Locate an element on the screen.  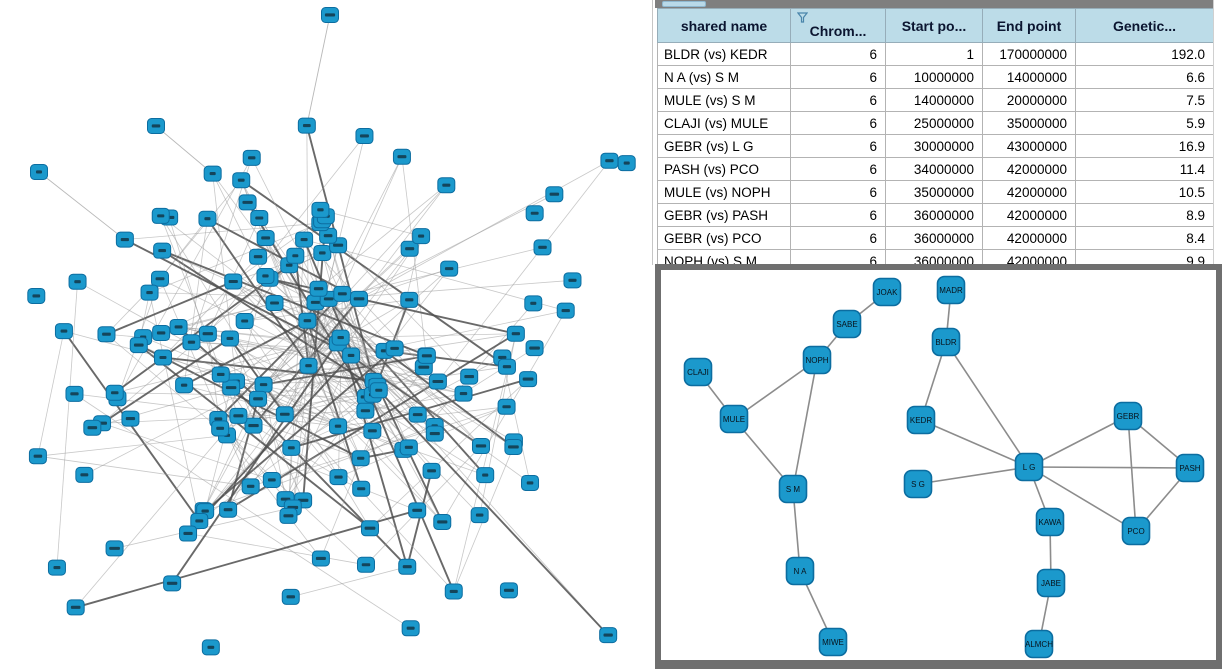
network-node-MADR: MADR is located at coordinates (951, 290).